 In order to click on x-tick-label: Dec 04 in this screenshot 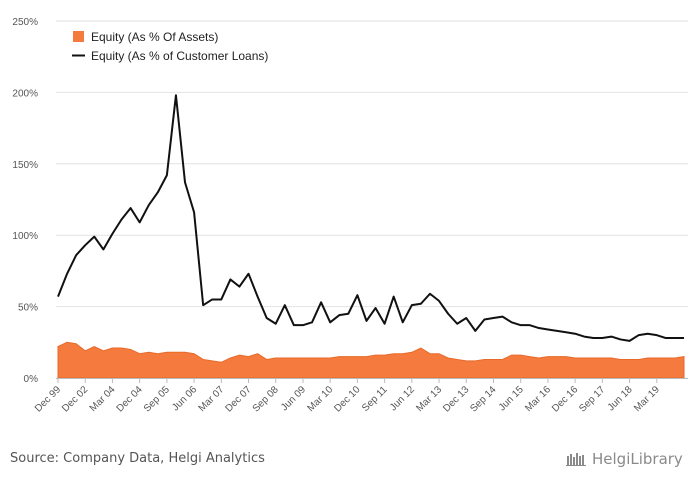, I will do `click(130, 399)`.